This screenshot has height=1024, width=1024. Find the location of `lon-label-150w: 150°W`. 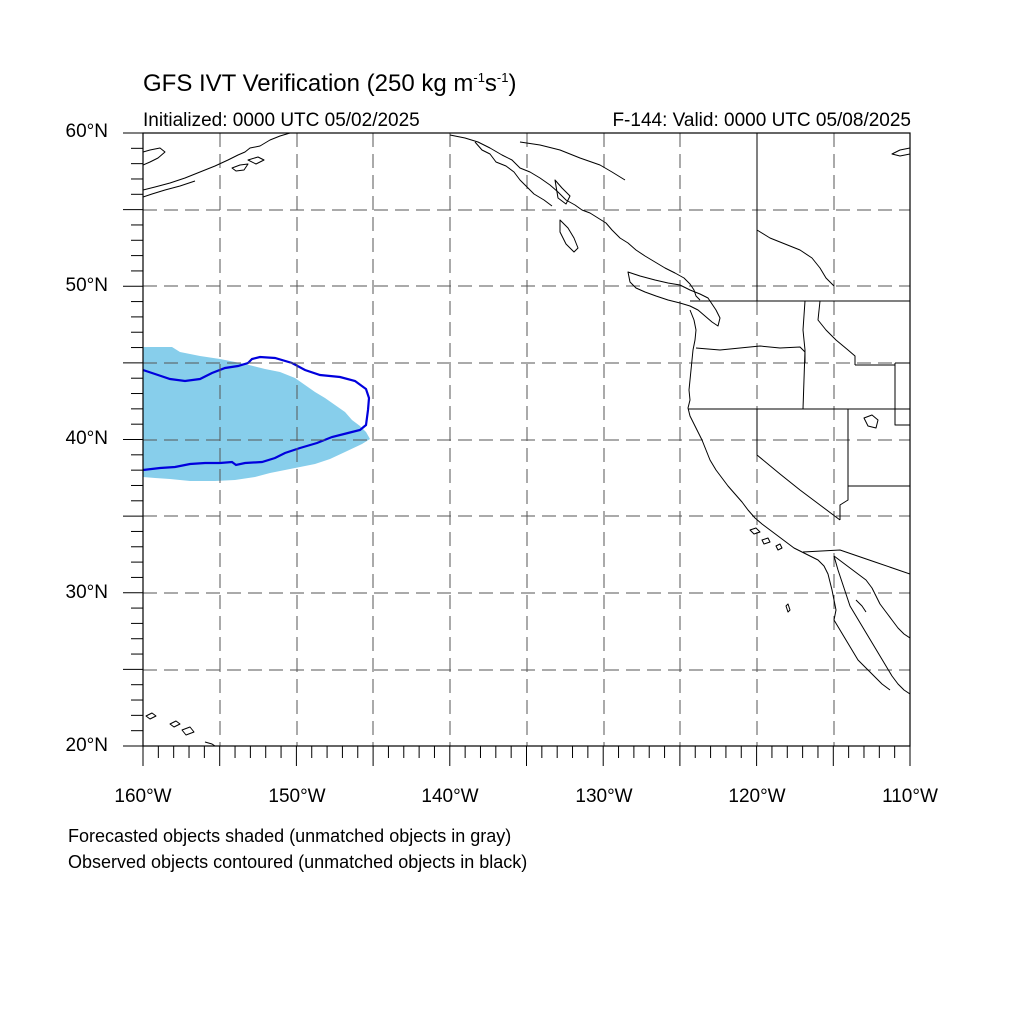

lon-label-150w: 150°W is located at coordinates (297, 796).